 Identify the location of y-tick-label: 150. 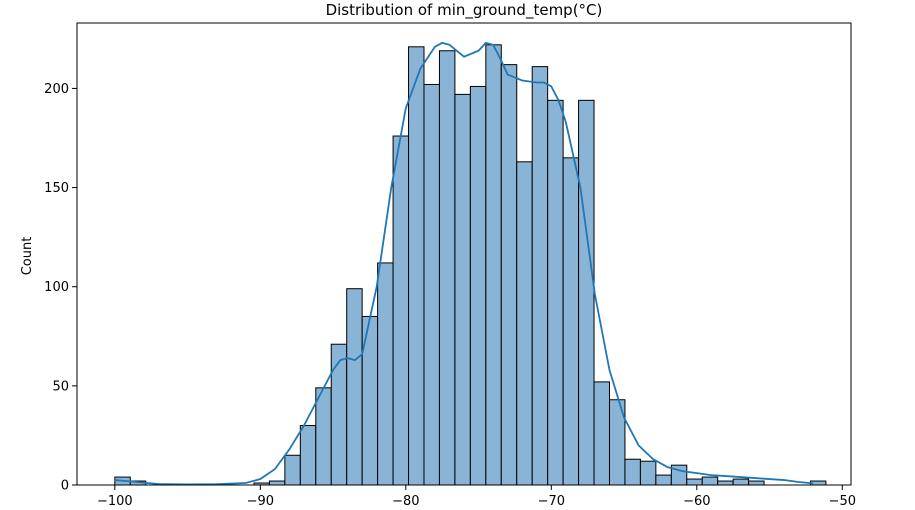
(56, 188).